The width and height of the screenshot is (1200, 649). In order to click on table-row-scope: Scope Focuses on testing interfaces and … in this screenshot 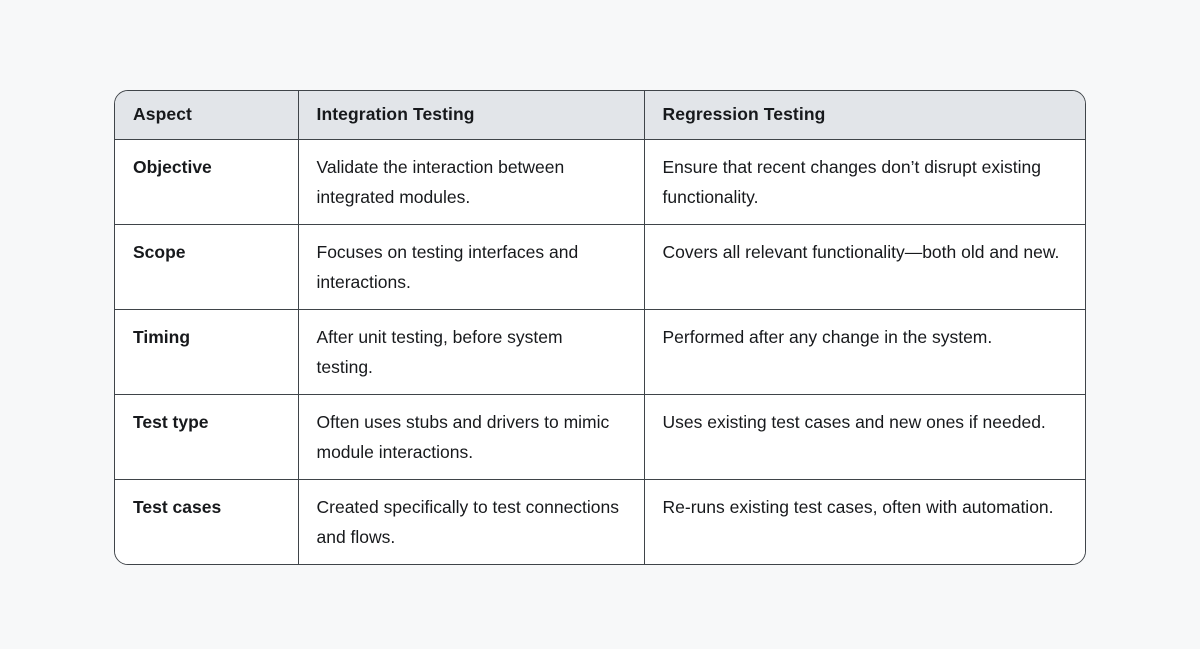, I will do `click(600, 267)`.